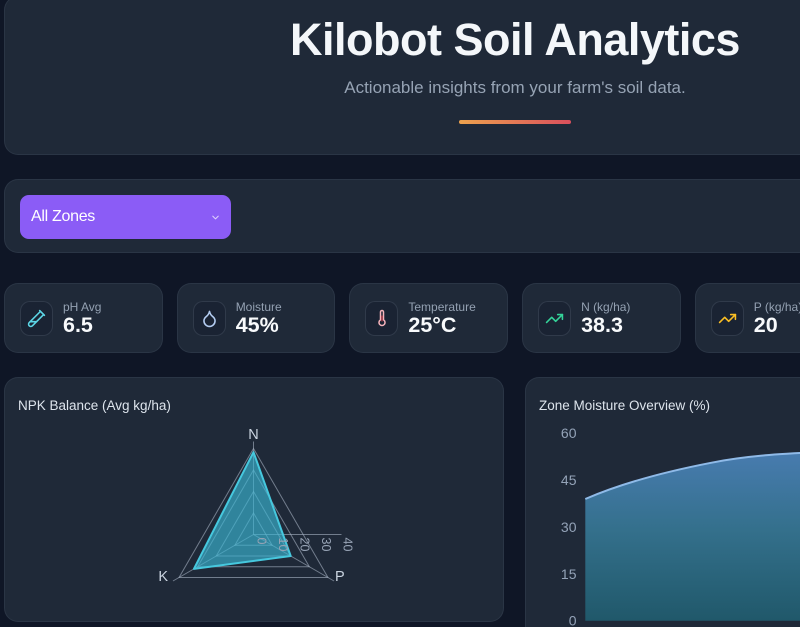 The image size is (800, 627). What do you see at coordinates (340, 577) in the screenshot?
I see `svg-text: P` at bounding box center [340, 577].